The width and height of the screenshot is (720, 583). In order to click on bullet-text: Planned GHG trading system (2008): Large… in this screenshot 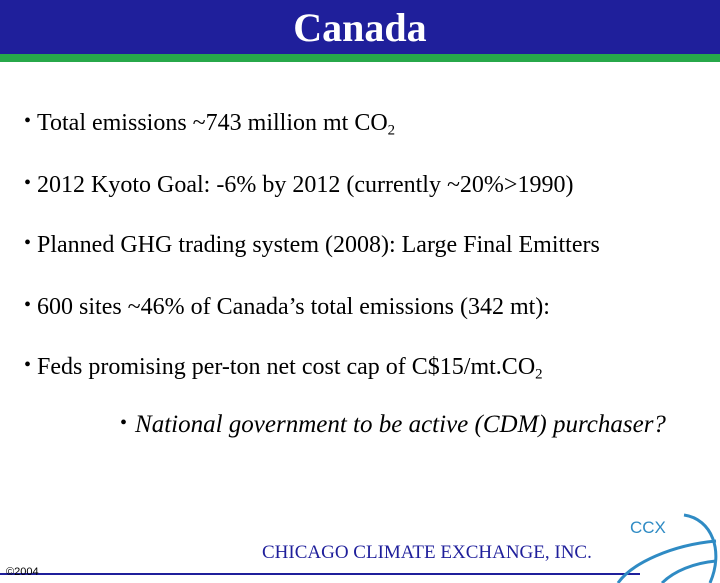, I will do `click(318, 245)`.